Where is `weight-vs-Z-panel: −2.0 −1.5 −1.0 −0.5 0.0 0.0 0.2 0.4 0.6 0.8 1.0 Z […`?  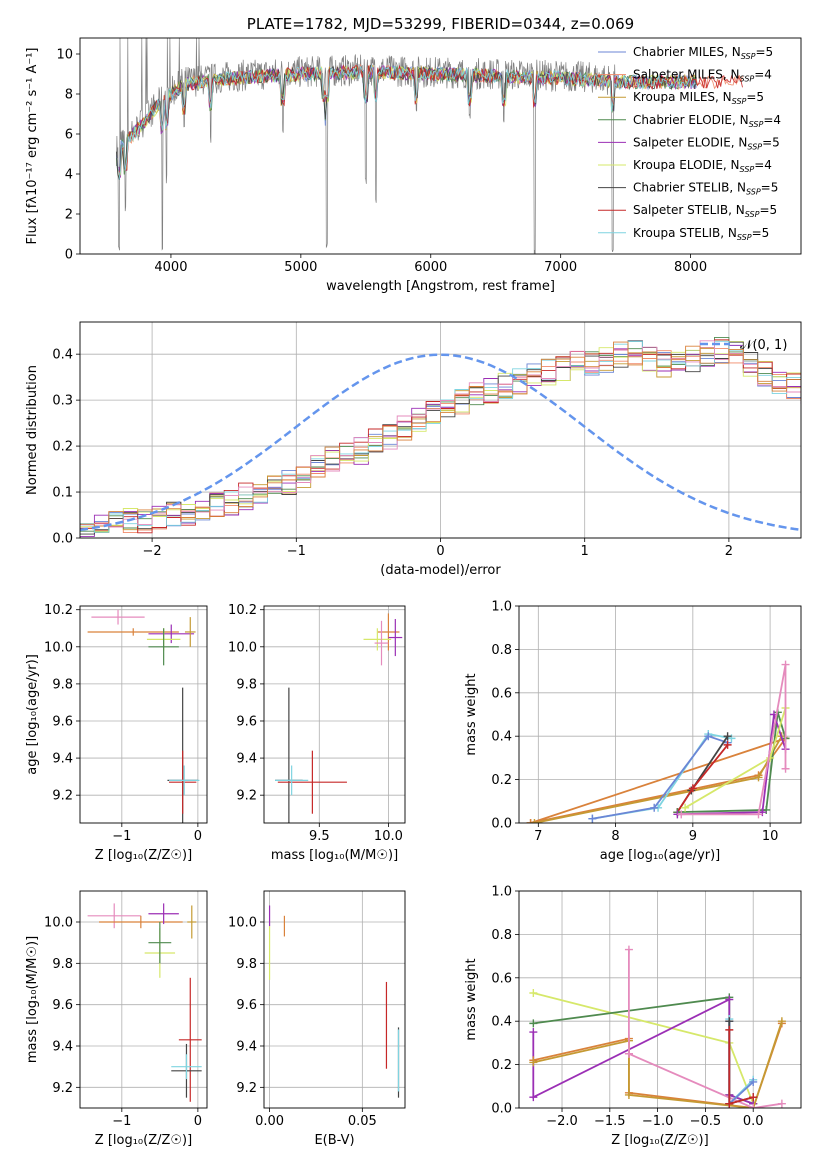 weight-vs-Z-panel: −2.0 −1.5 −1.0 −0.5 0.0 0.0 0.2 0.4 0.6 0.8 1.0 Z [… is located at coordinates (633, 1016).